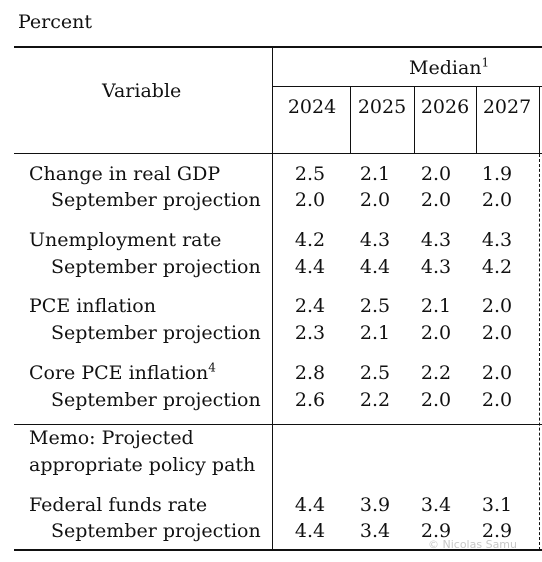 The width and height of the screenshot is (542, 562). What do you see at coordinates (122, 372) in the screenshot?
I see `row-label: Core PCE inflation4` at bounding box center [122, 372].